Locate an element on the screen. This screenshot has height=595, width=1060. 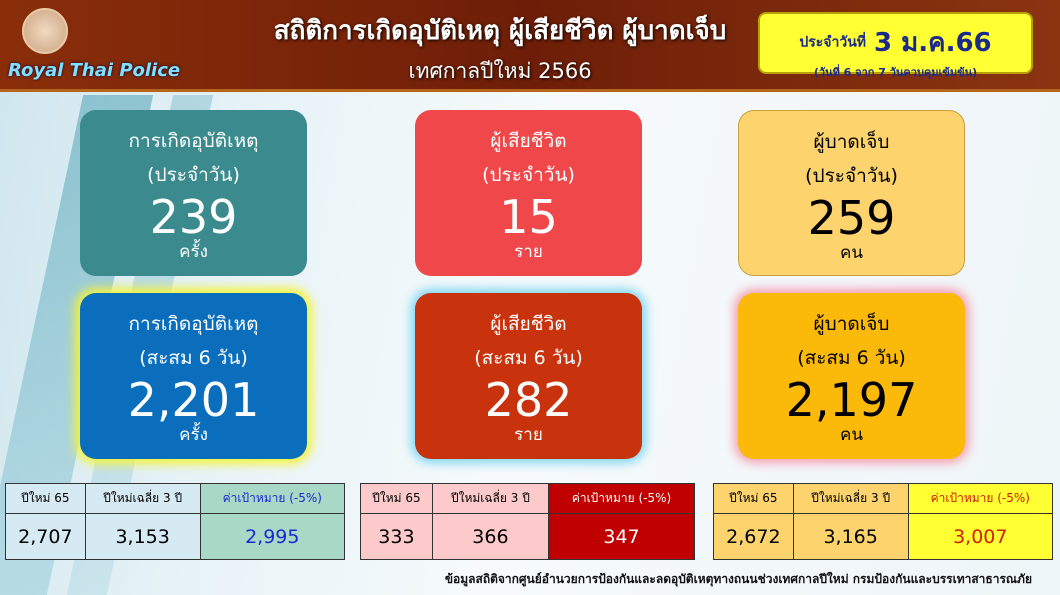
card-deaths-daily: ผู้เสียชีวิต (ประจำวัน) 15 ราย is located at coordinates (528, 193).